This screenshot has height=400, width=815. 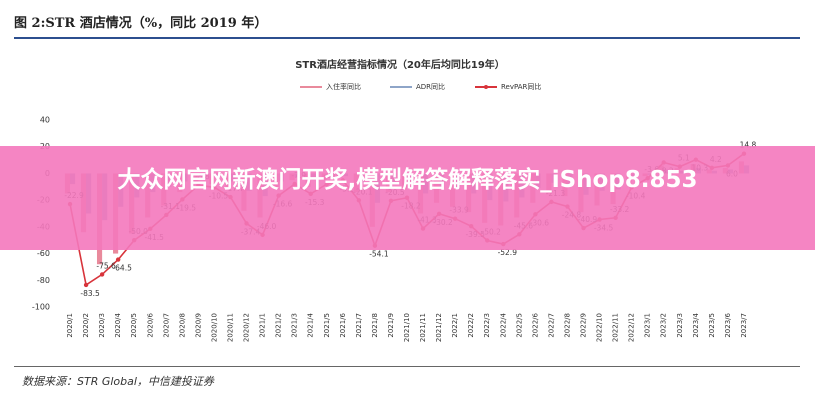 What do you see at coordinates (728, 324) in the screenshot?
I see `x-tick-label: 2023/6` at bounding box center [728, 324].